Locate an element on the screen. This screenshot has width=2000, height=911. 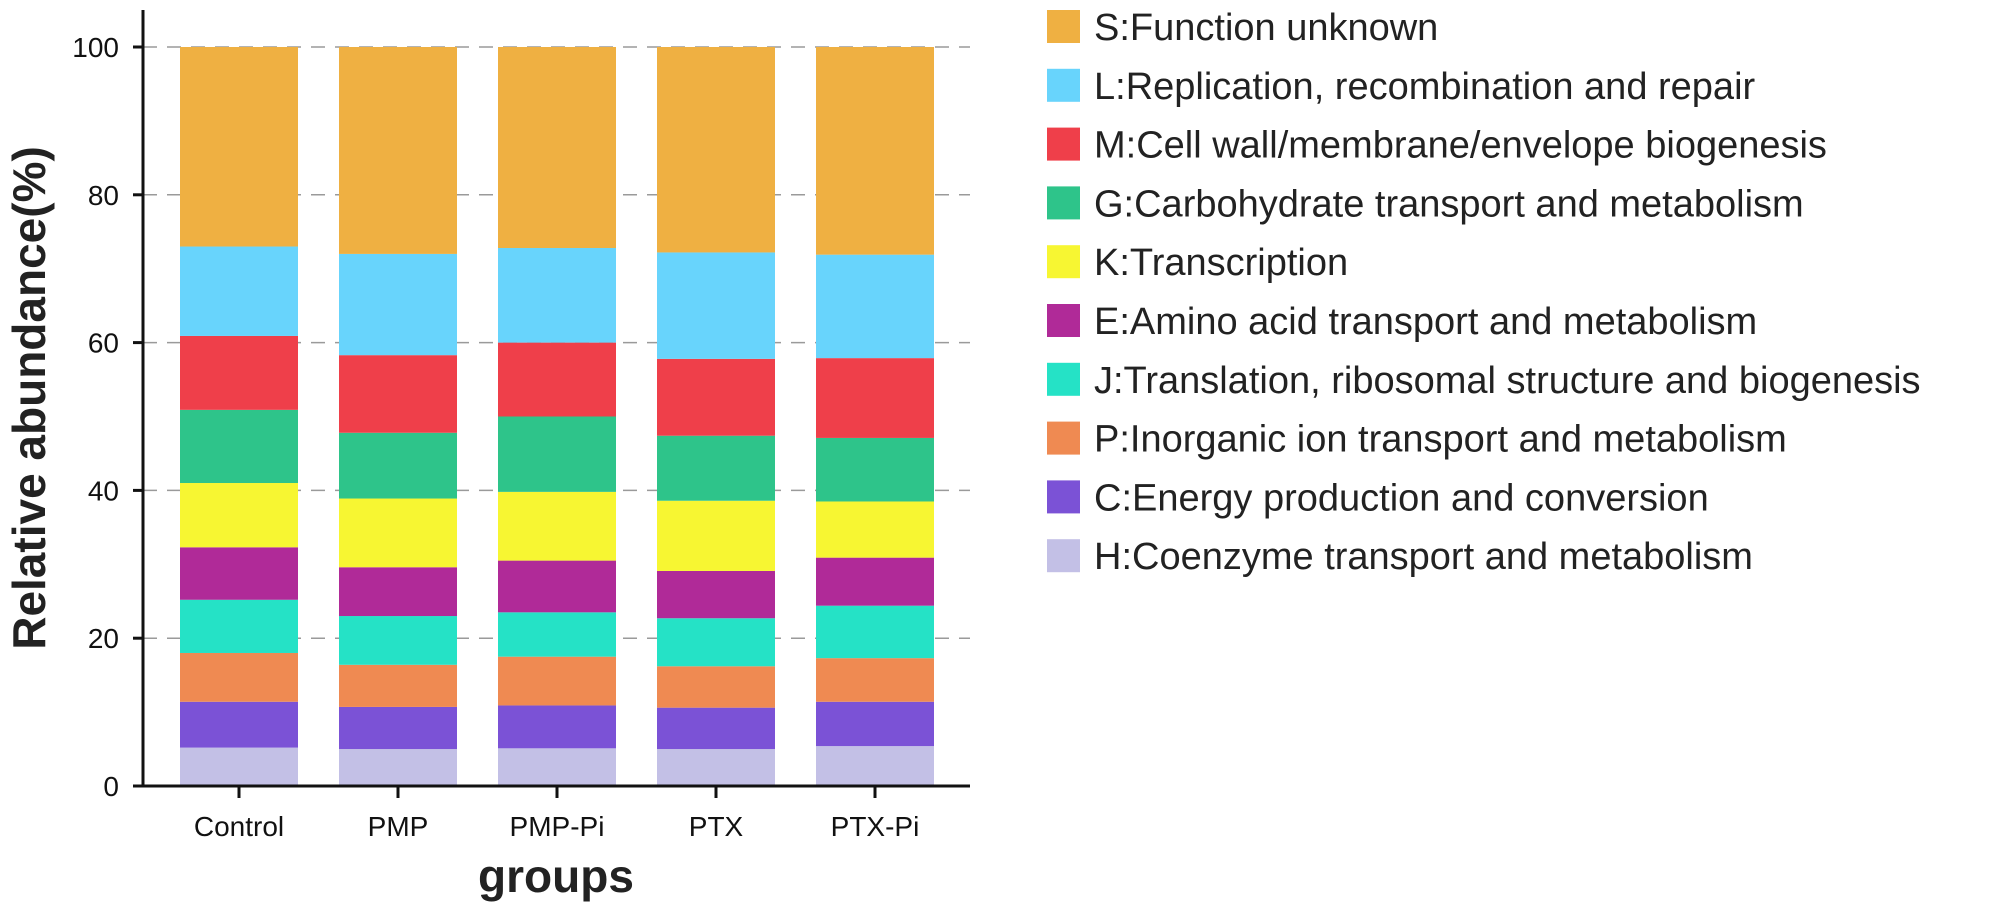
y-ticks: 0 20 40 60 80 100 is located at coordinates (107, 417).